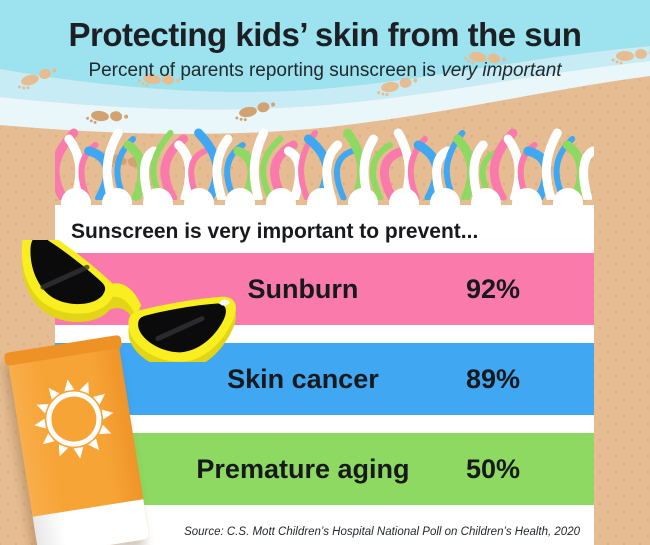  I want to click on bar-value: 92%, so click(492, 289).